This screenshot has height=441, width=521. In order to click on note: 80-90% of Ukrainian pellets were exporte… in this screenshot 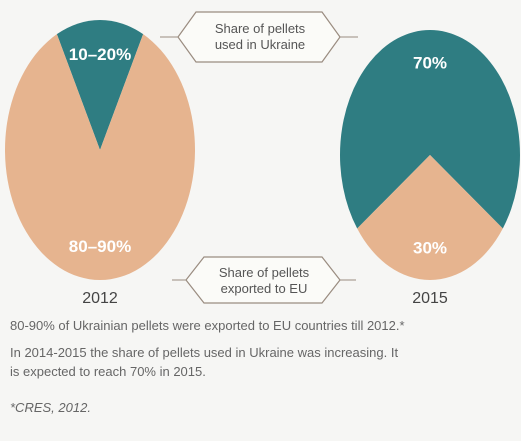, I will do `click(207, 325)`.